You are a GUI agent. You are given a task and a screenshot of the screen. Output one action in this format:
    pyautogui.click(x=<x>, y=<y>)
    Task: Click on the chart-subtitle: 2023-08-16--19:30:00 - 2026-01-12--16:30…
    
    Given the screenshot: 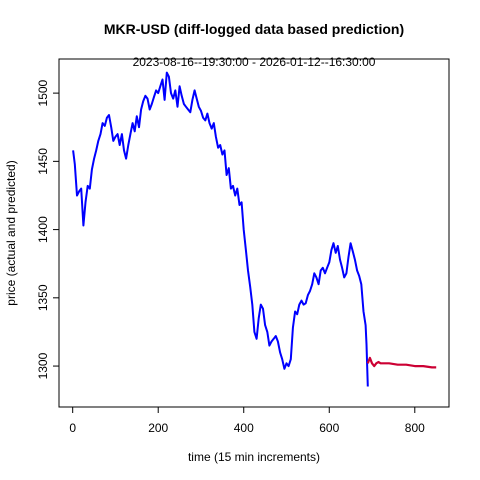 What is the action you would take?
    pyautogui.click(x=254, y=62)
    